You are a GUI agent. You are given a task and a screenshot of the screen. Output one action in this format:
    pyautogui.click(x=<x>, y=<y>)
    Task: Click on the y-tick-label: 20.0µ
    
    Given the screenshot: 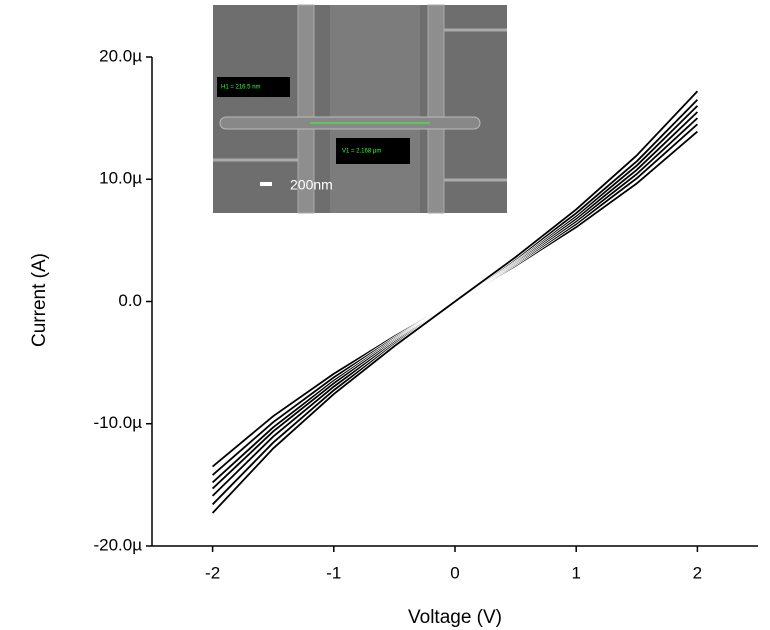 What is the action you would take?
    pyautogui.click(x=120, y=55)
    